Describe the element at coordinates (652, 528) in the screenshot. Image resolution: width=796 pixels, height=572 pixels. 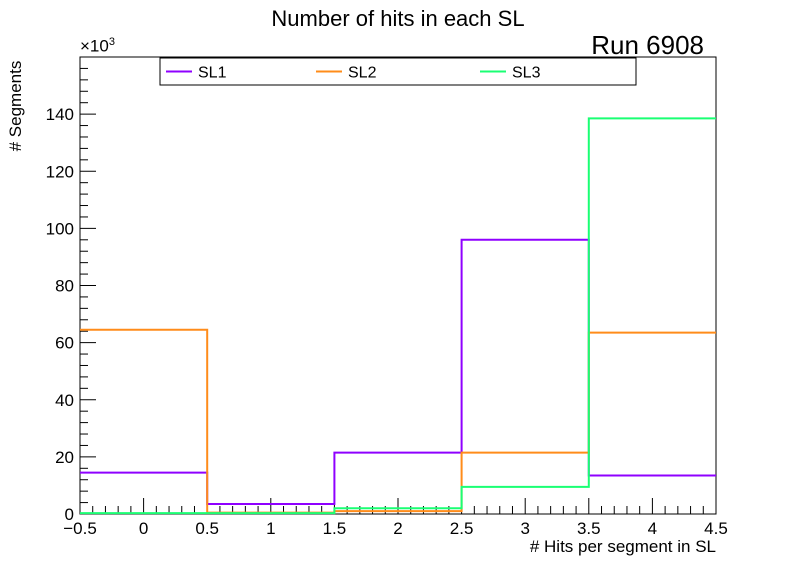
I see `x-tick-label: 4` at that location.